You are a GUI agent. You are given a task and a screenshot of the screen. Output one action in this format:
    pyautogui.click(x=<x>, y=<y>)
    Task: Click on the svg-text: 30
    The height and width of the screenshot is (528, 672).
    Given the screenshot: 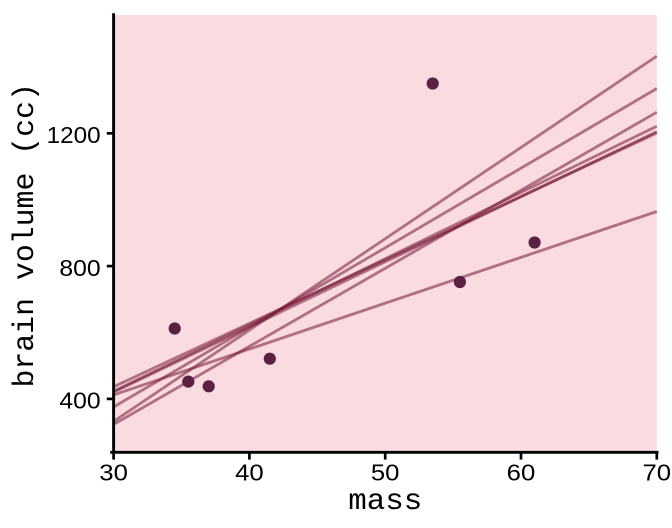 What is the action you would take?
    pyautogui.click(x=113, y=473)
    